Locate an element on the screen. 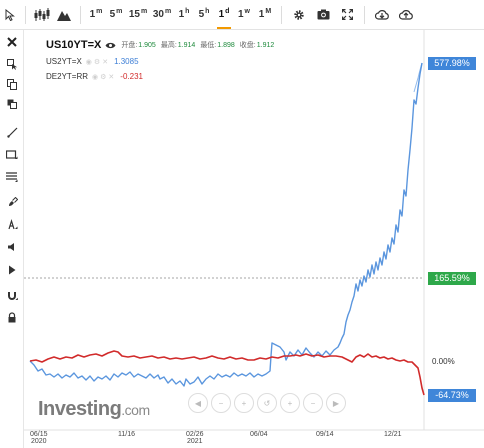 Image resolution: width=484 pixels, height=448 pixels. timeframe-unit: w is located at coordinates (247, 11).